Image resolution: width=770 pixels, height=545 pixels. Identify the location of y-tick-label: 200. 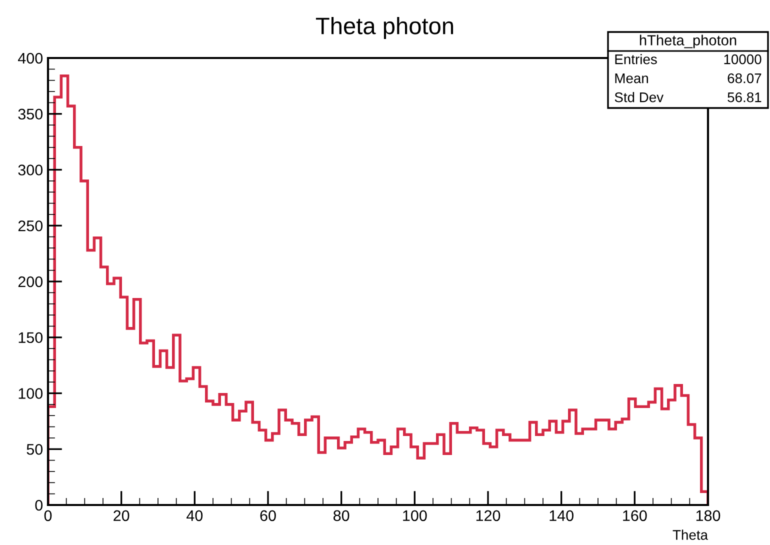
(30, 282).